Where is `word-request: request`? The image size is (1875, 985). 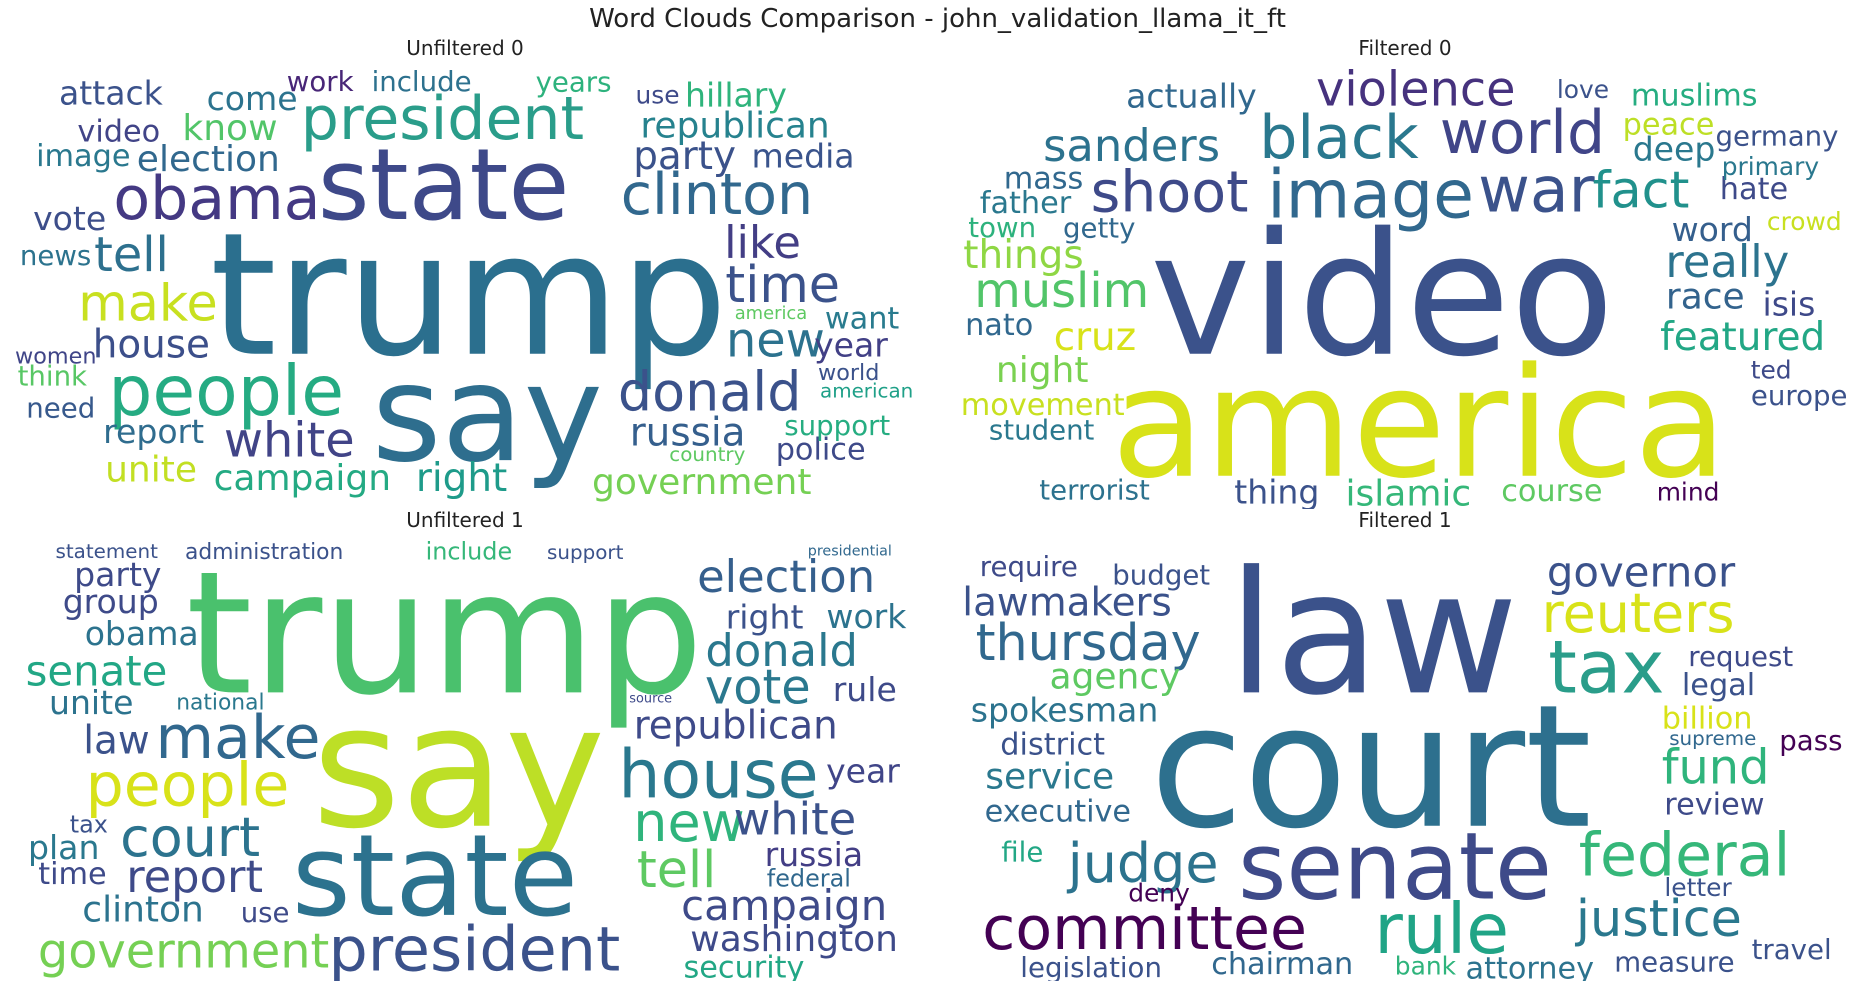 word-request: request is located at coordinates (1740, 656).